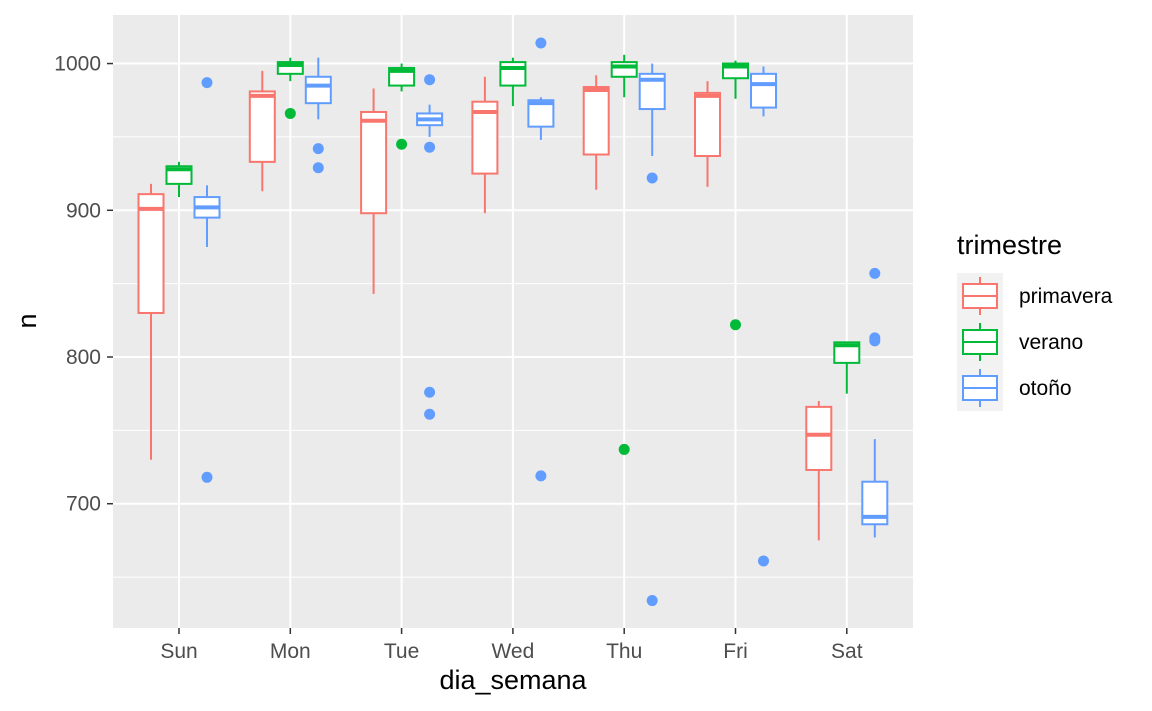 Image resolution: width=1152 pixels, height=711 pixels. Describe the element at coordinates (290, 651) in the screenshot. I see `x-tick-label: Mon` at that location.